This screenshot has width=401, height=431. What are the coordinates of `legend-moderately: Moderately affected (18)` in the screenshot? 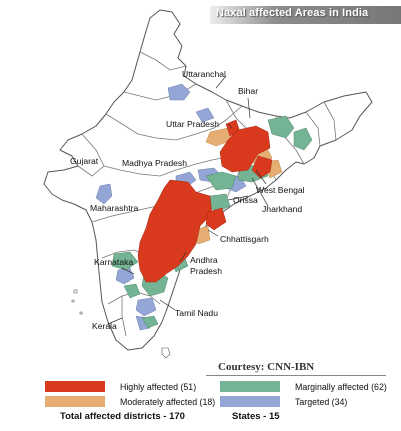 It's located at (130, 401).